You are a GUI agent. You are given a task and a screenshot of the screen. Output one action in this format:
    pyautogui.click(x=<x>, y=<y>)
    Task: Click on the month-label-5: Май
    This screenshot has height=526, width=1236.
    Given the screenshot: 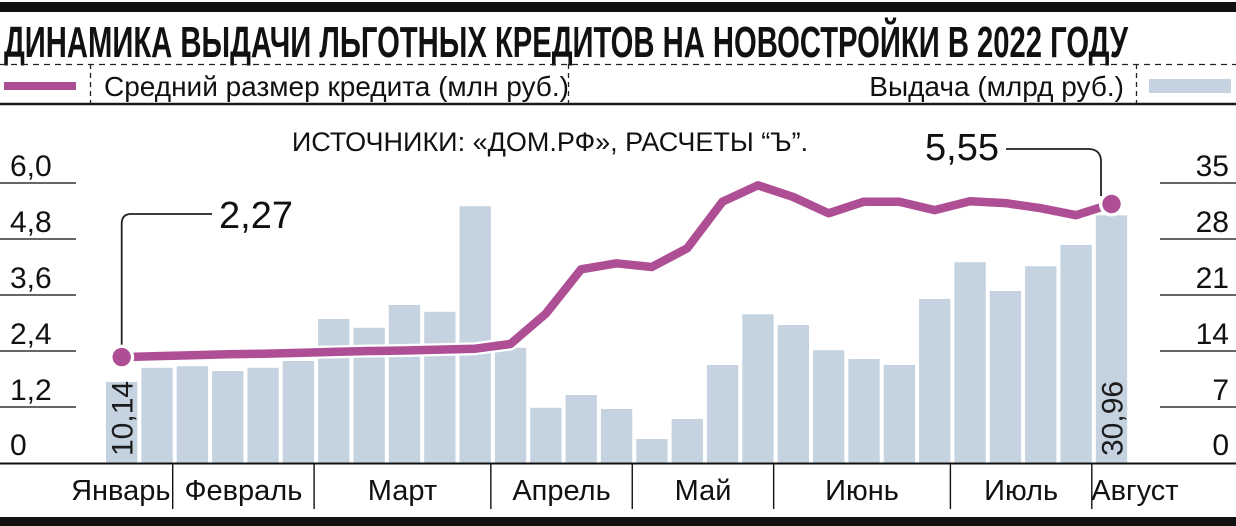 What is the action you would take?
    pyautogui.click(x=703, y=491)
    